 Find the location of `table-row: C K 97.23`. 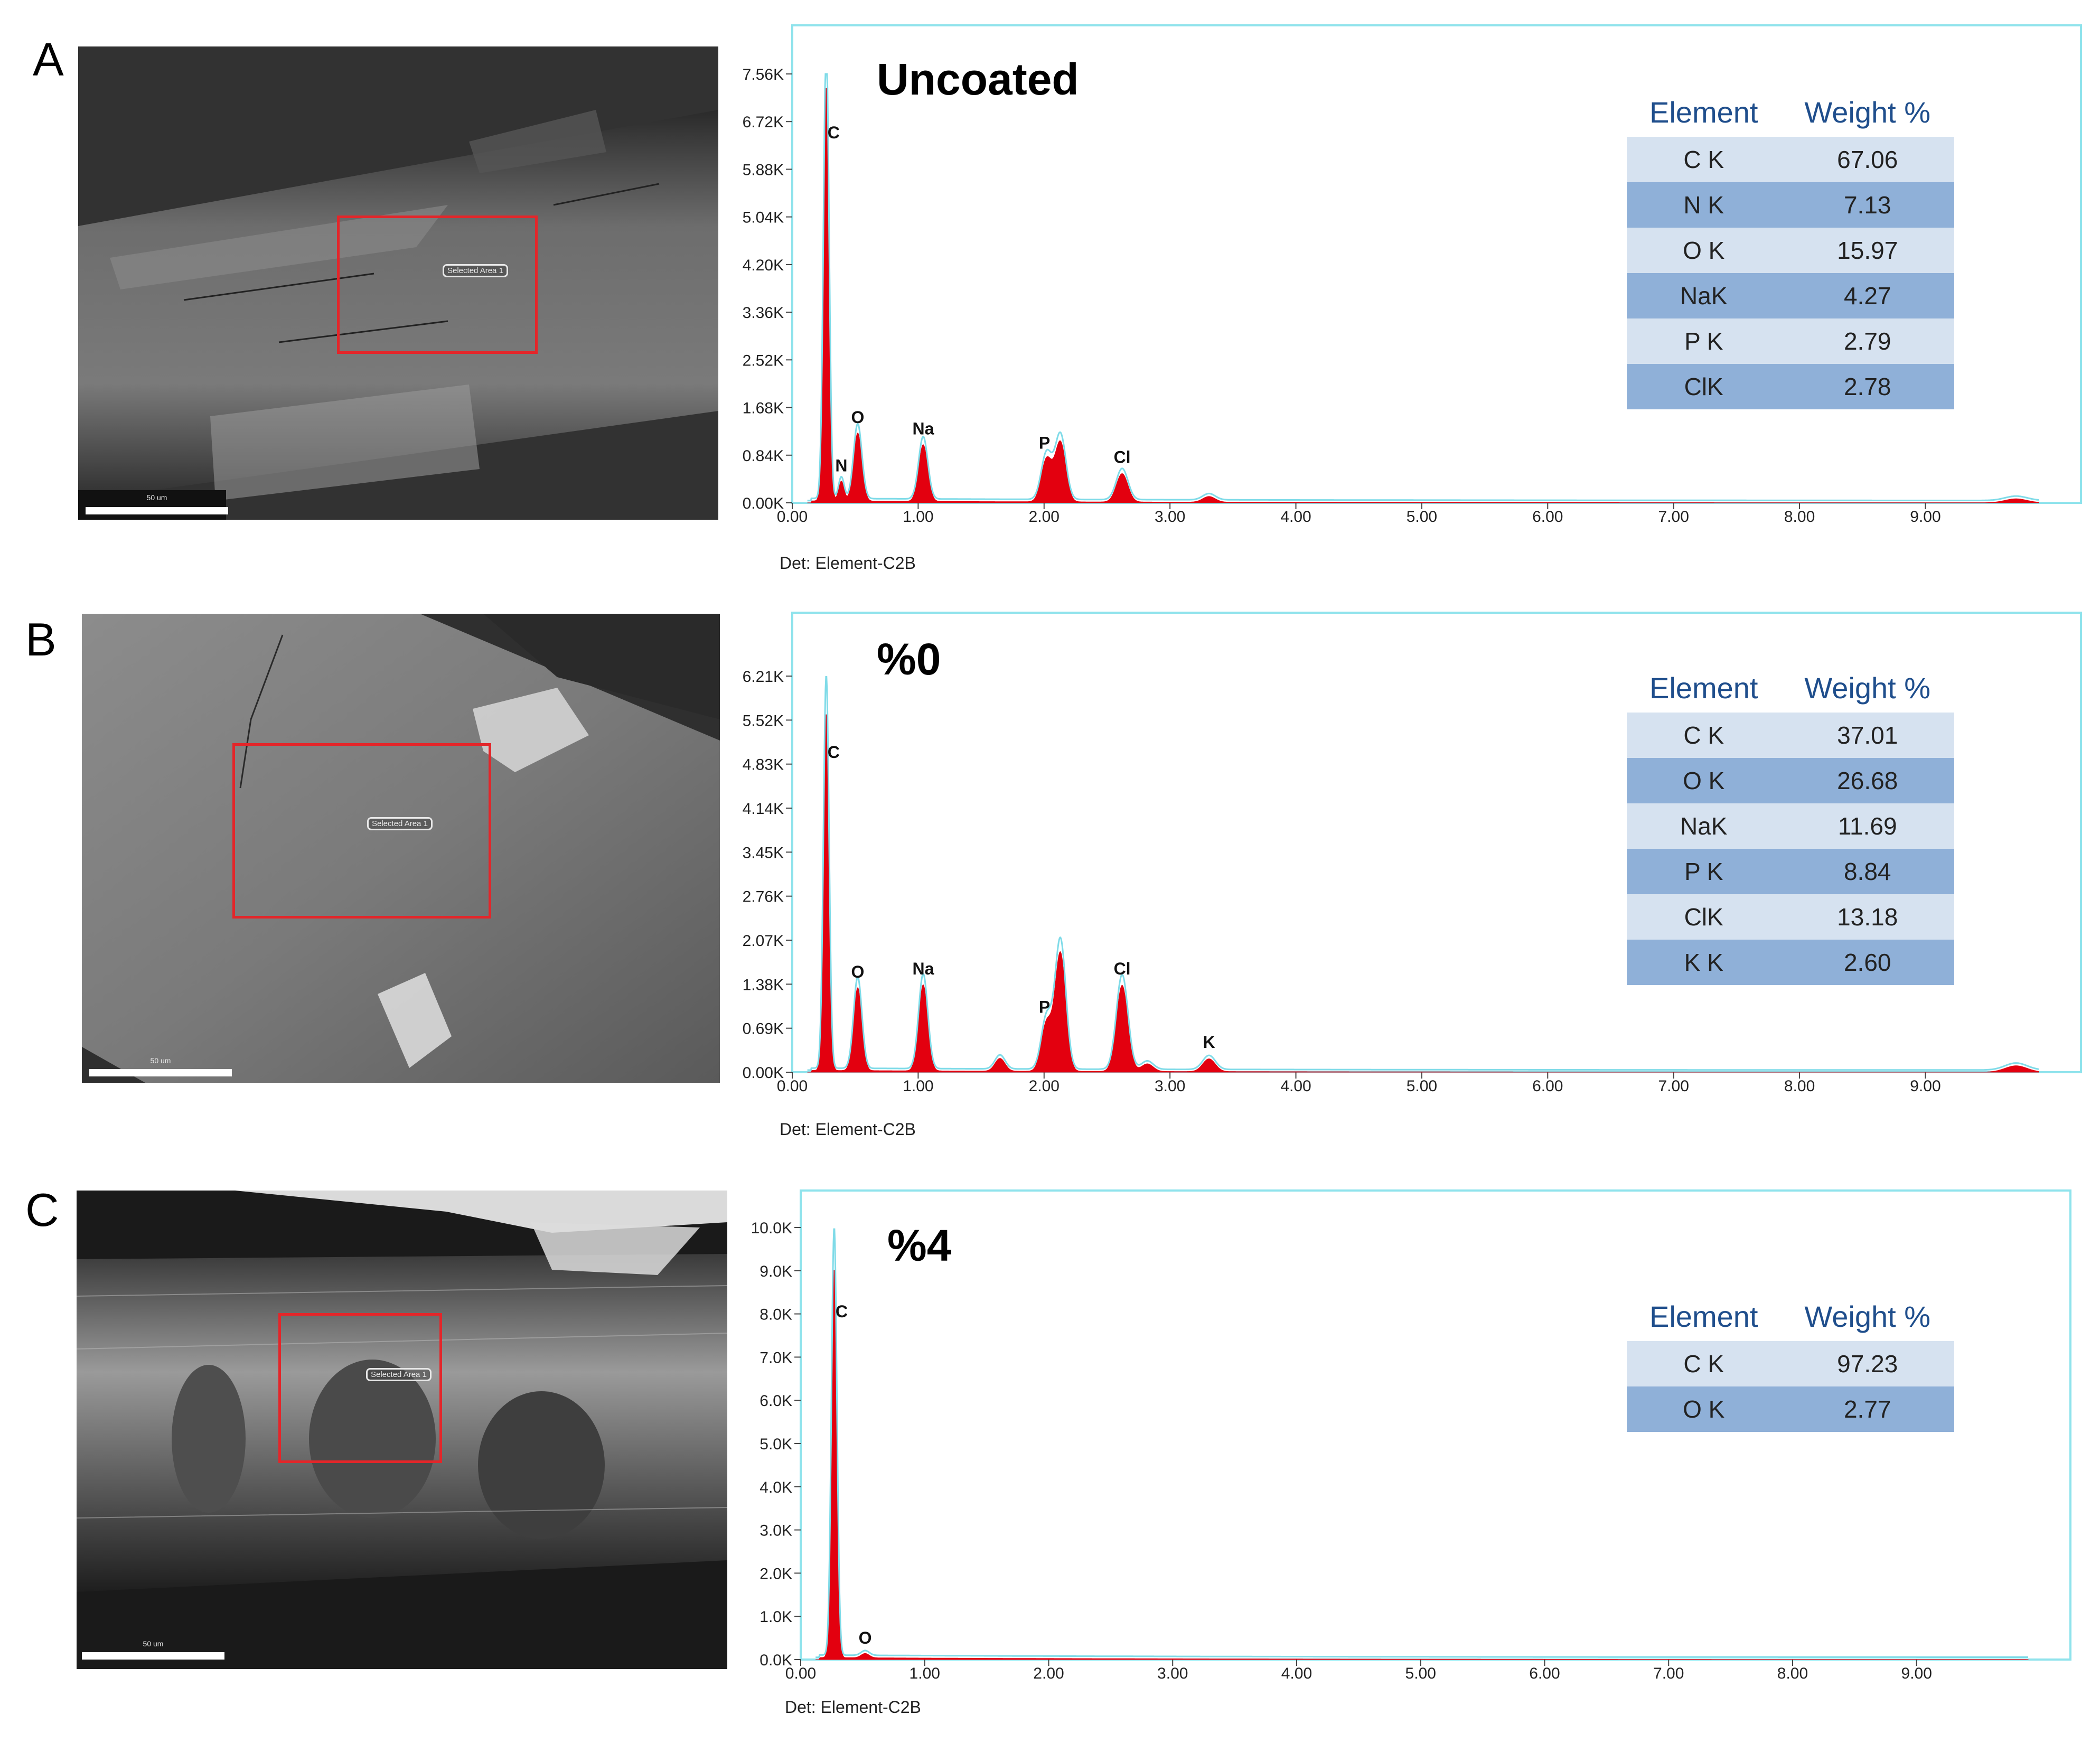

table-row: C K 97.23 is located at coordinates (1790, 1363).